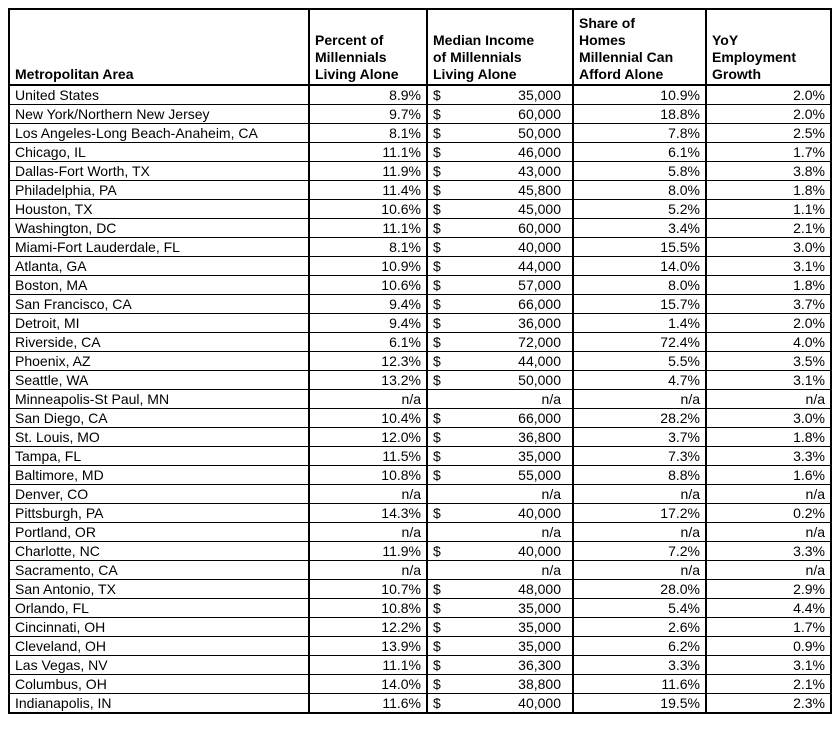 This screenshot has width=837, height=743. I want to click on median-income-cell: $45,800, so click(500, 190).